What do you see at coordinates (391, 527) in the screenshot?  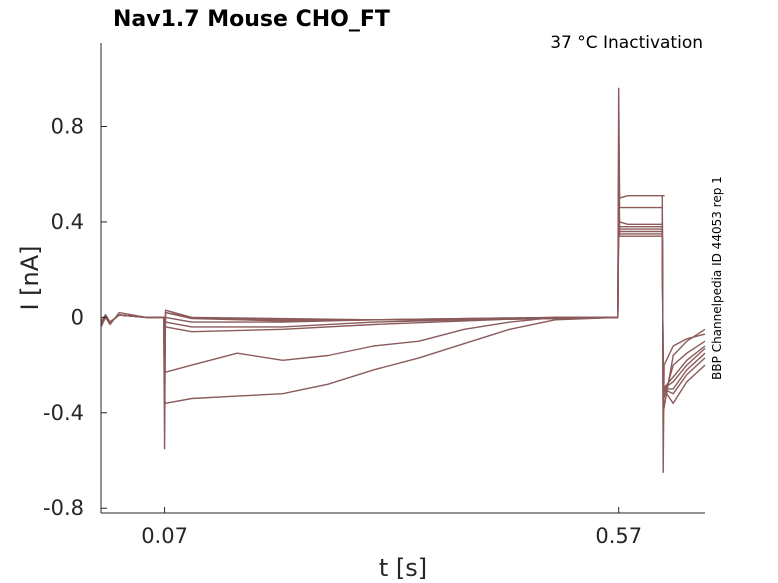 I see `x-ticks: 0.07 0.57` at bounding box center [391, 527].